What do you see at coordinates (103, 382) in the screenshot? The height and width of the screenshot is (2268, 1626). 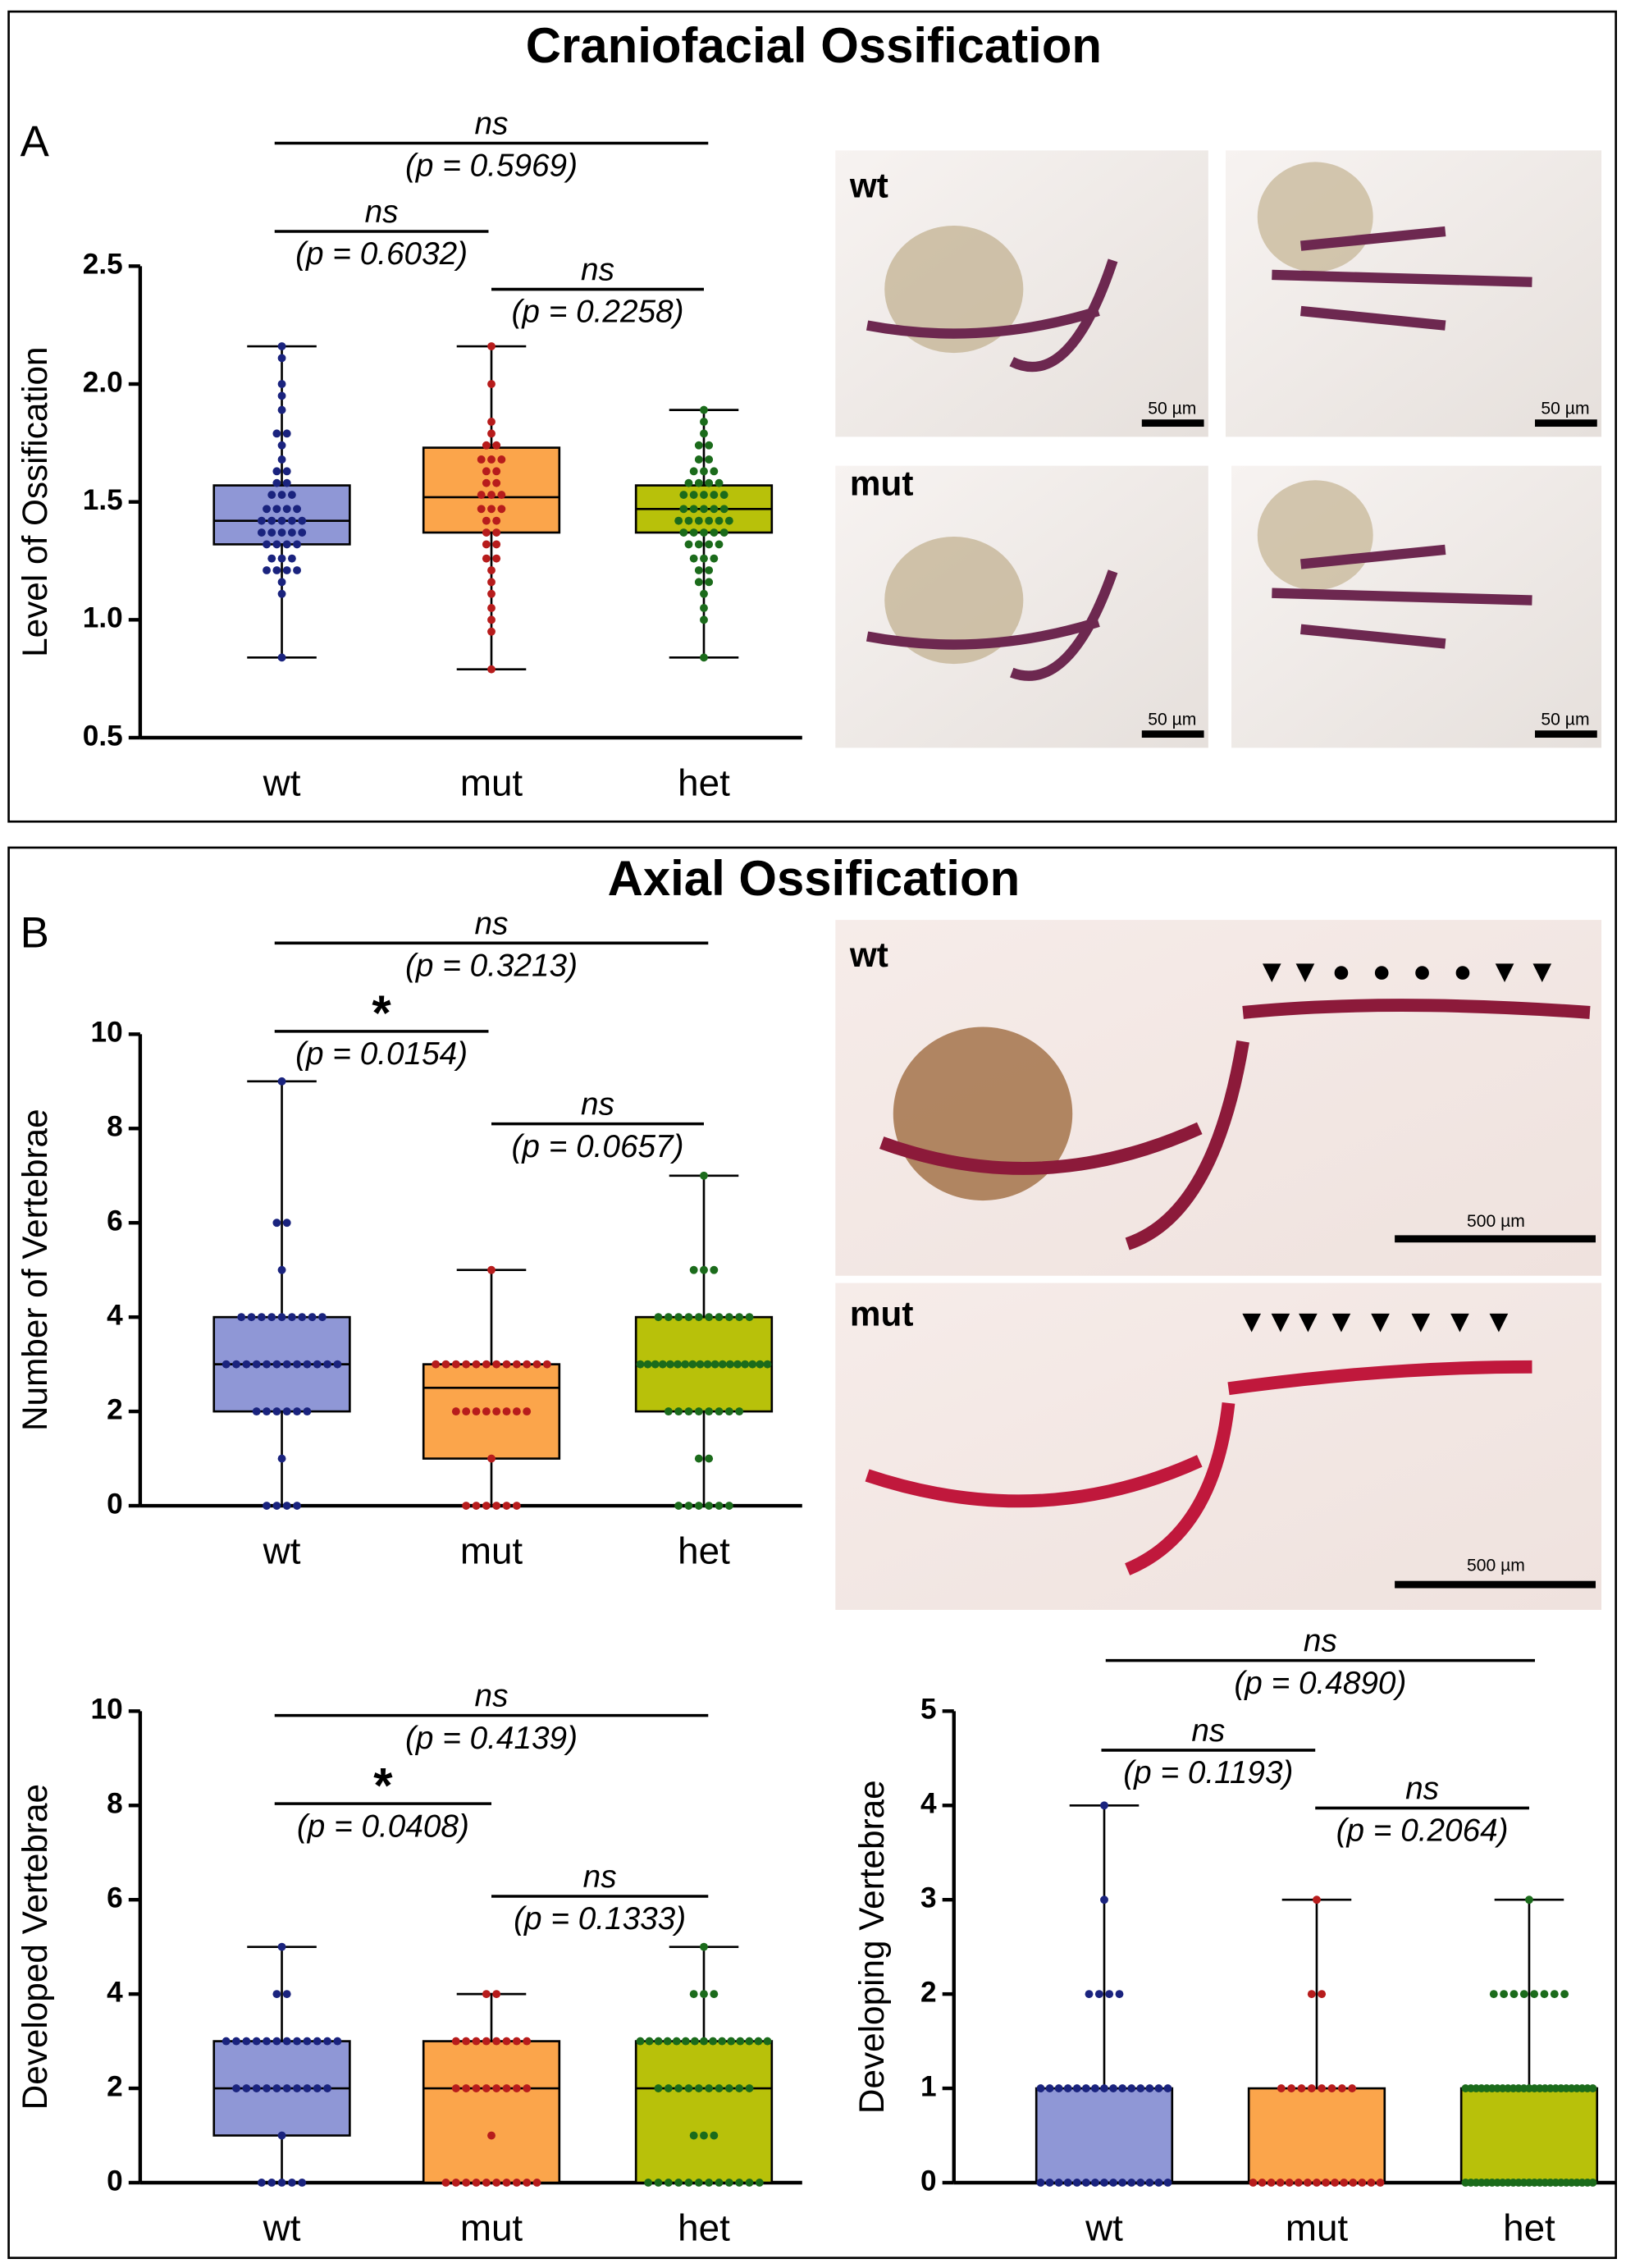 I see `y-tick-label: 2.0` at bounding box center [103, 382].